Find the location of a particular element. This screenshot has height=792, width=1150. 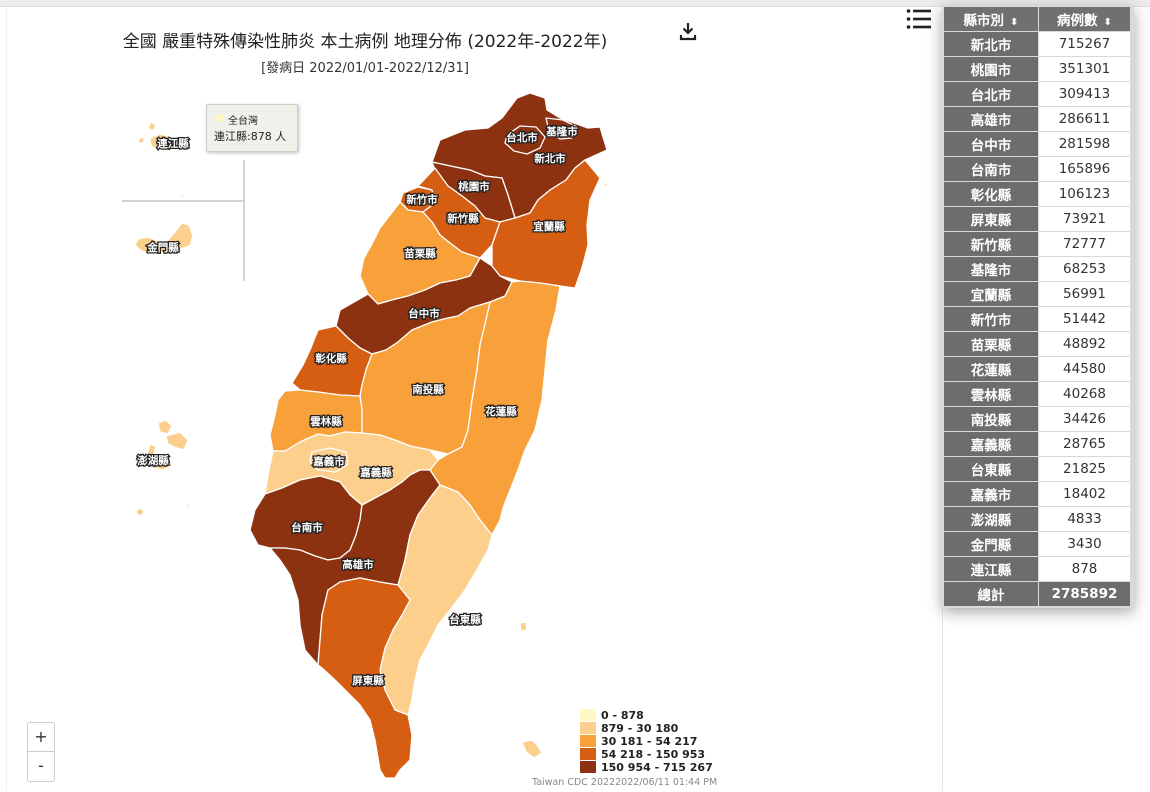

table-row: 宜蘭縣 56991 is located at coordinates (1037, 294).